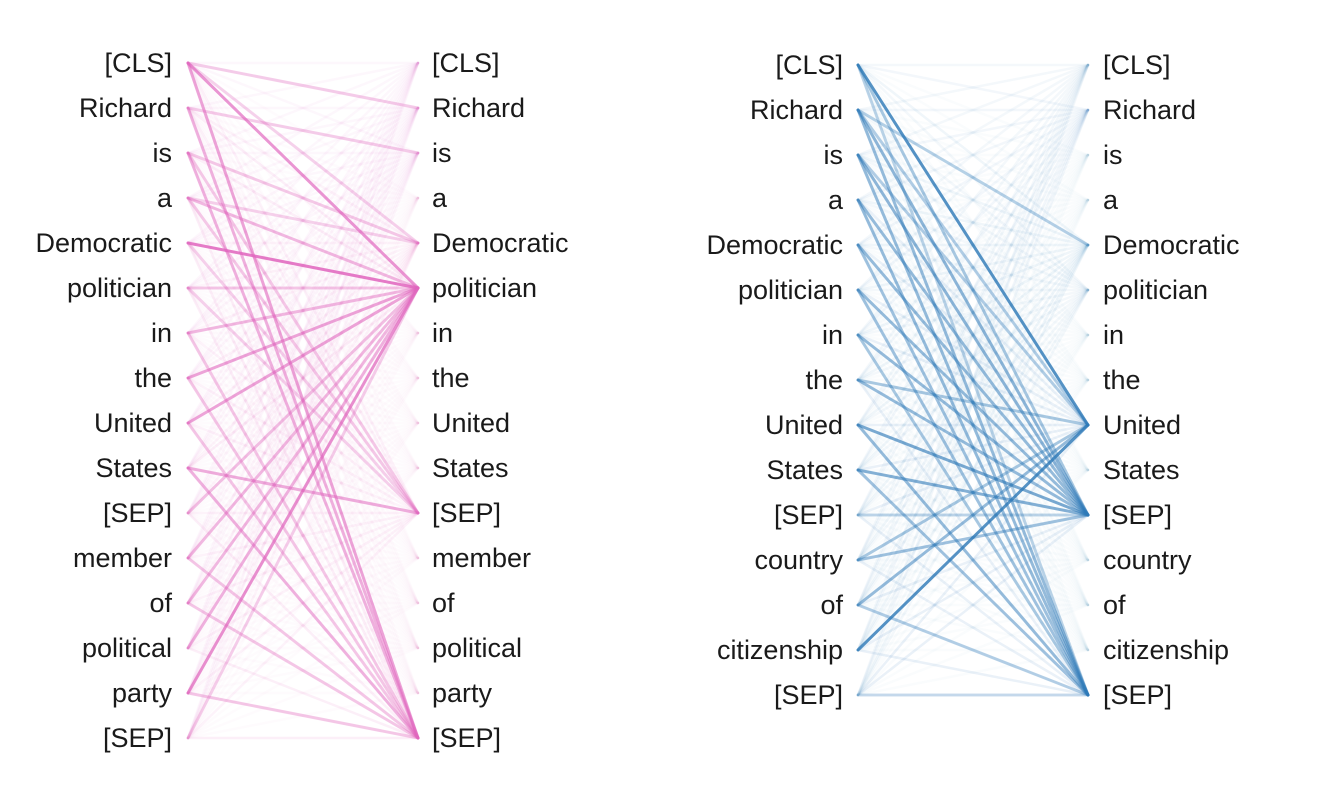  I want to click on attention-panel-1-source-token: Richard, so click(125, 108).